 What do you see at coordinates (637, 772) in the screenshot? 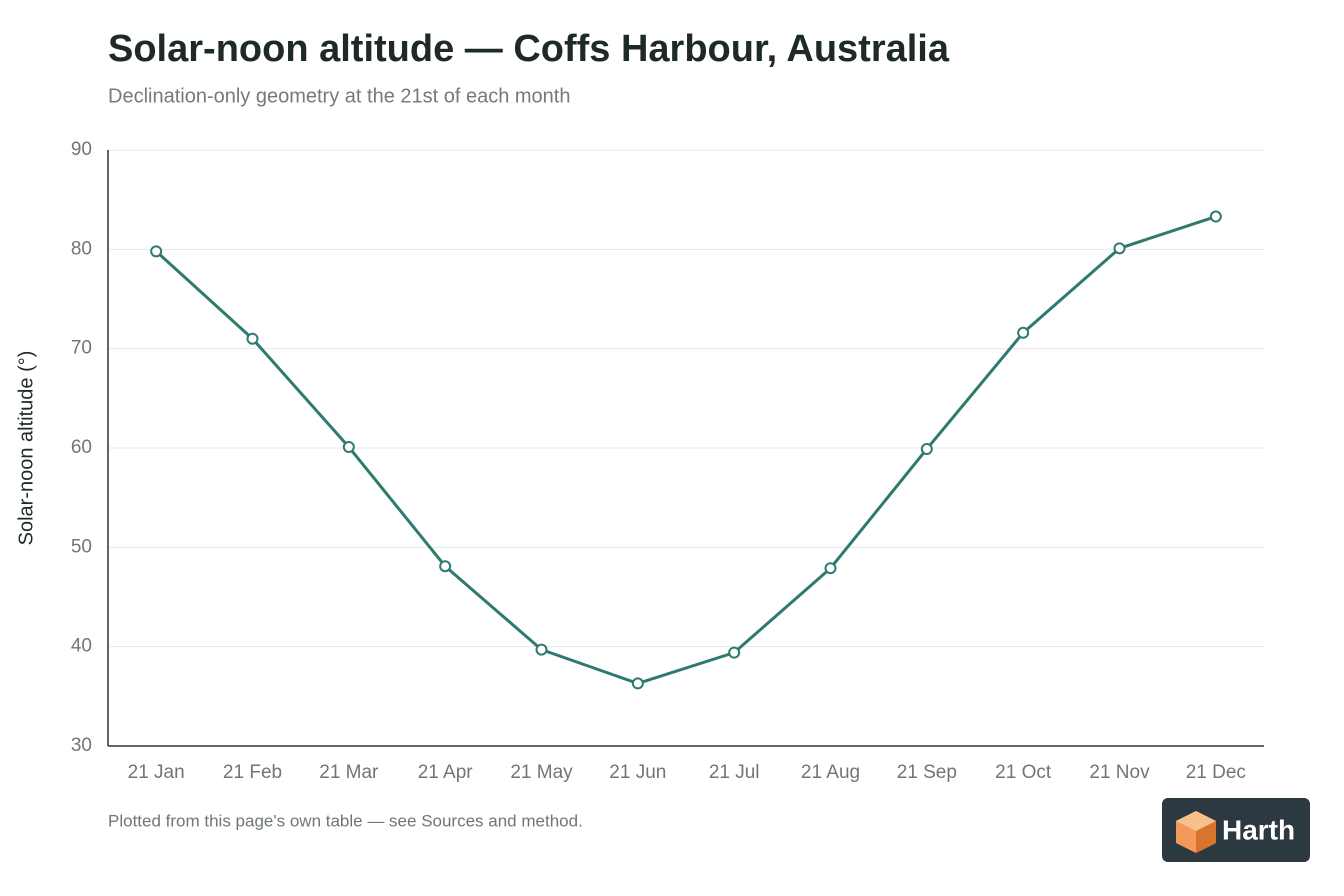
I see `x-tick-label: 21 Jun` at bounding box center [637, 772].